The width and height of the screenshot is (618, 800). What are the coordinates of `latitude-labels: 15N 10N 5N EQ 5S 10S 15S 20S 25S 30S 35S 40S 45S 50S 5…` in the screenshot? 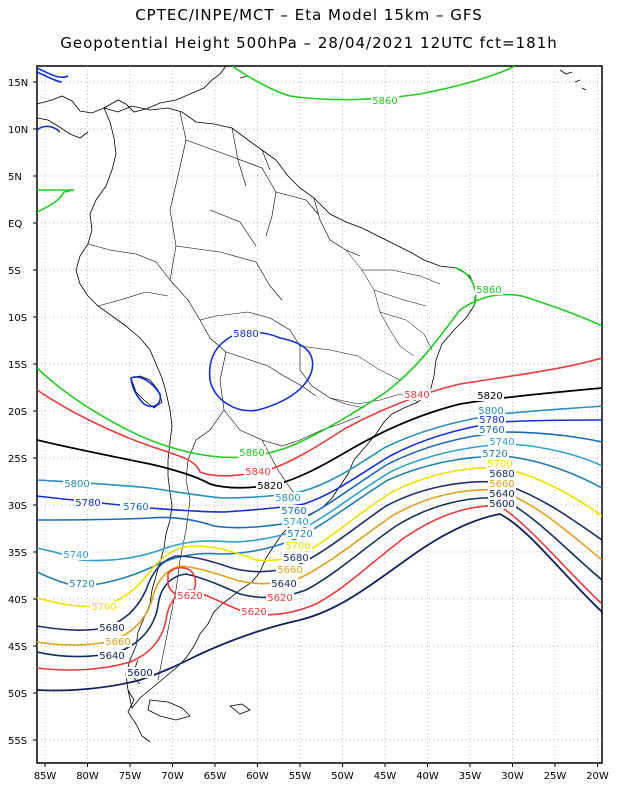 It's located at (18, 412).